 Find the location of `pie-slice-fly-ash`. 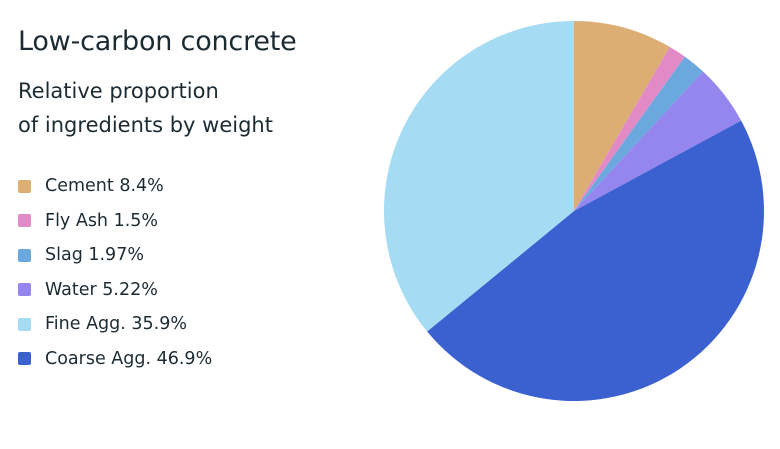

pie-slice-fly-ash is located at coordinates (629, 128).